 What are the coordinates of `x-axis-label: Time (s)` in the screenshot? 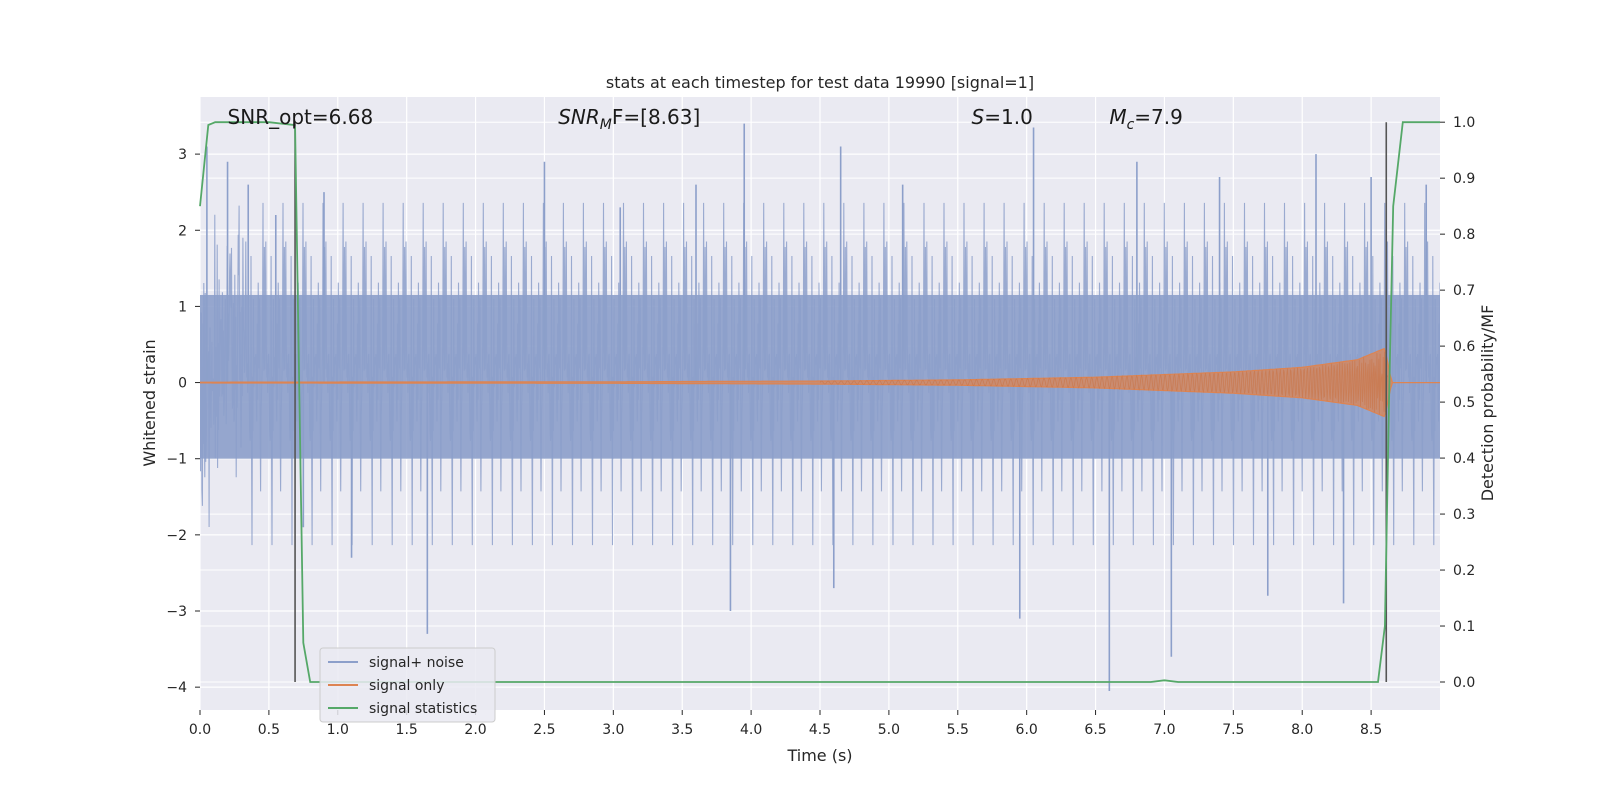 It's located at (819, 755).